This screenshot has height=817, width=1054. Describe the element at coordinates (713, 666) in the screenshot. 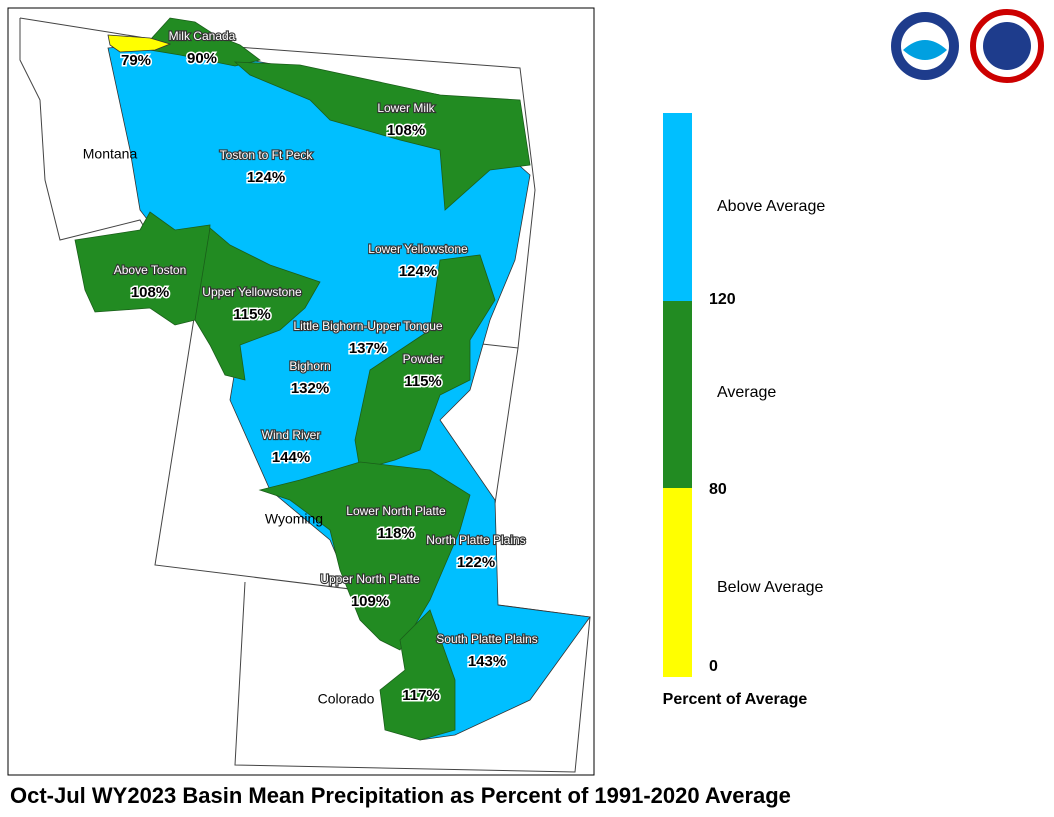

I see `legend-break: 0` at that location.